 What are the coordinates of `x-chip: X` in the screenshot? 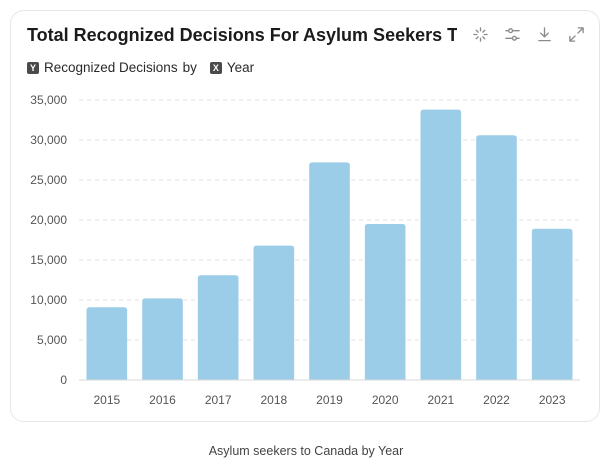 It's located at (215, 67).